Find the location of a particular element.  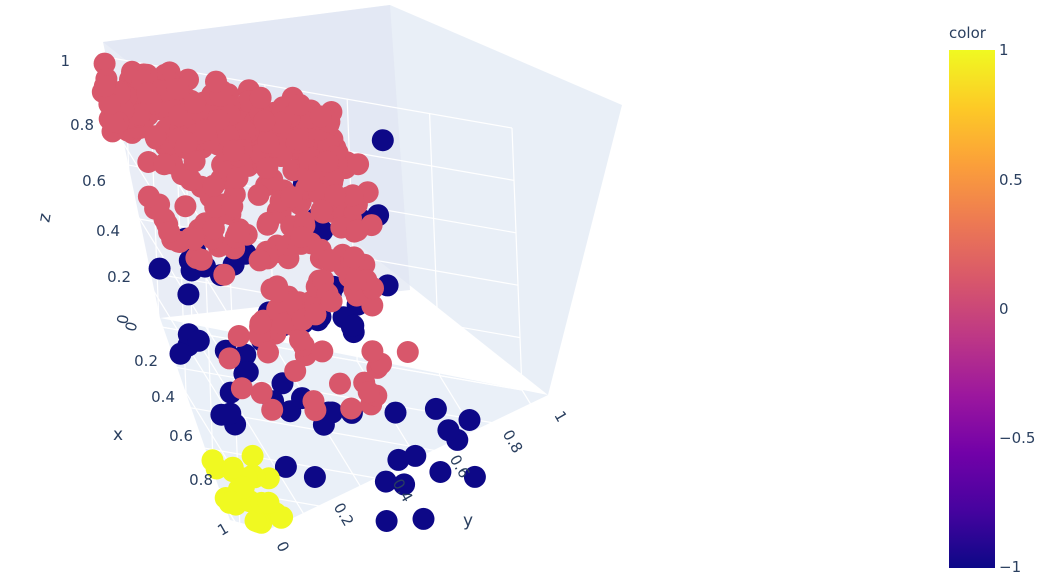

x-axis: 0 0.2 0.4 0.6 0.8 1 x is located at coordinates (172, 430).